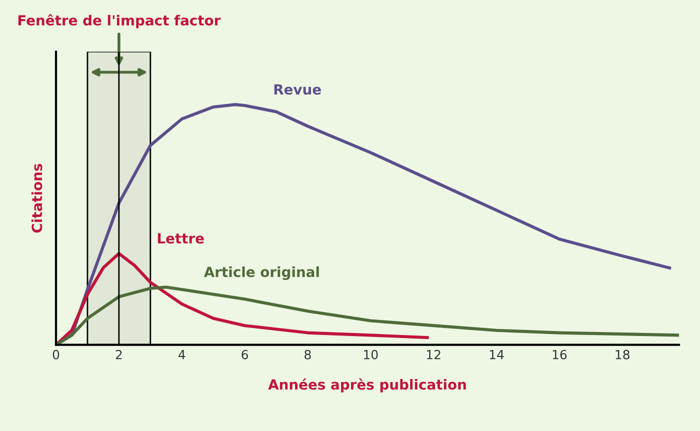 This screenshot has width=700, height=431. Describe the element at coordinates (182, 355) in the screenshot. I see `x-tick-label: 4` at that location.